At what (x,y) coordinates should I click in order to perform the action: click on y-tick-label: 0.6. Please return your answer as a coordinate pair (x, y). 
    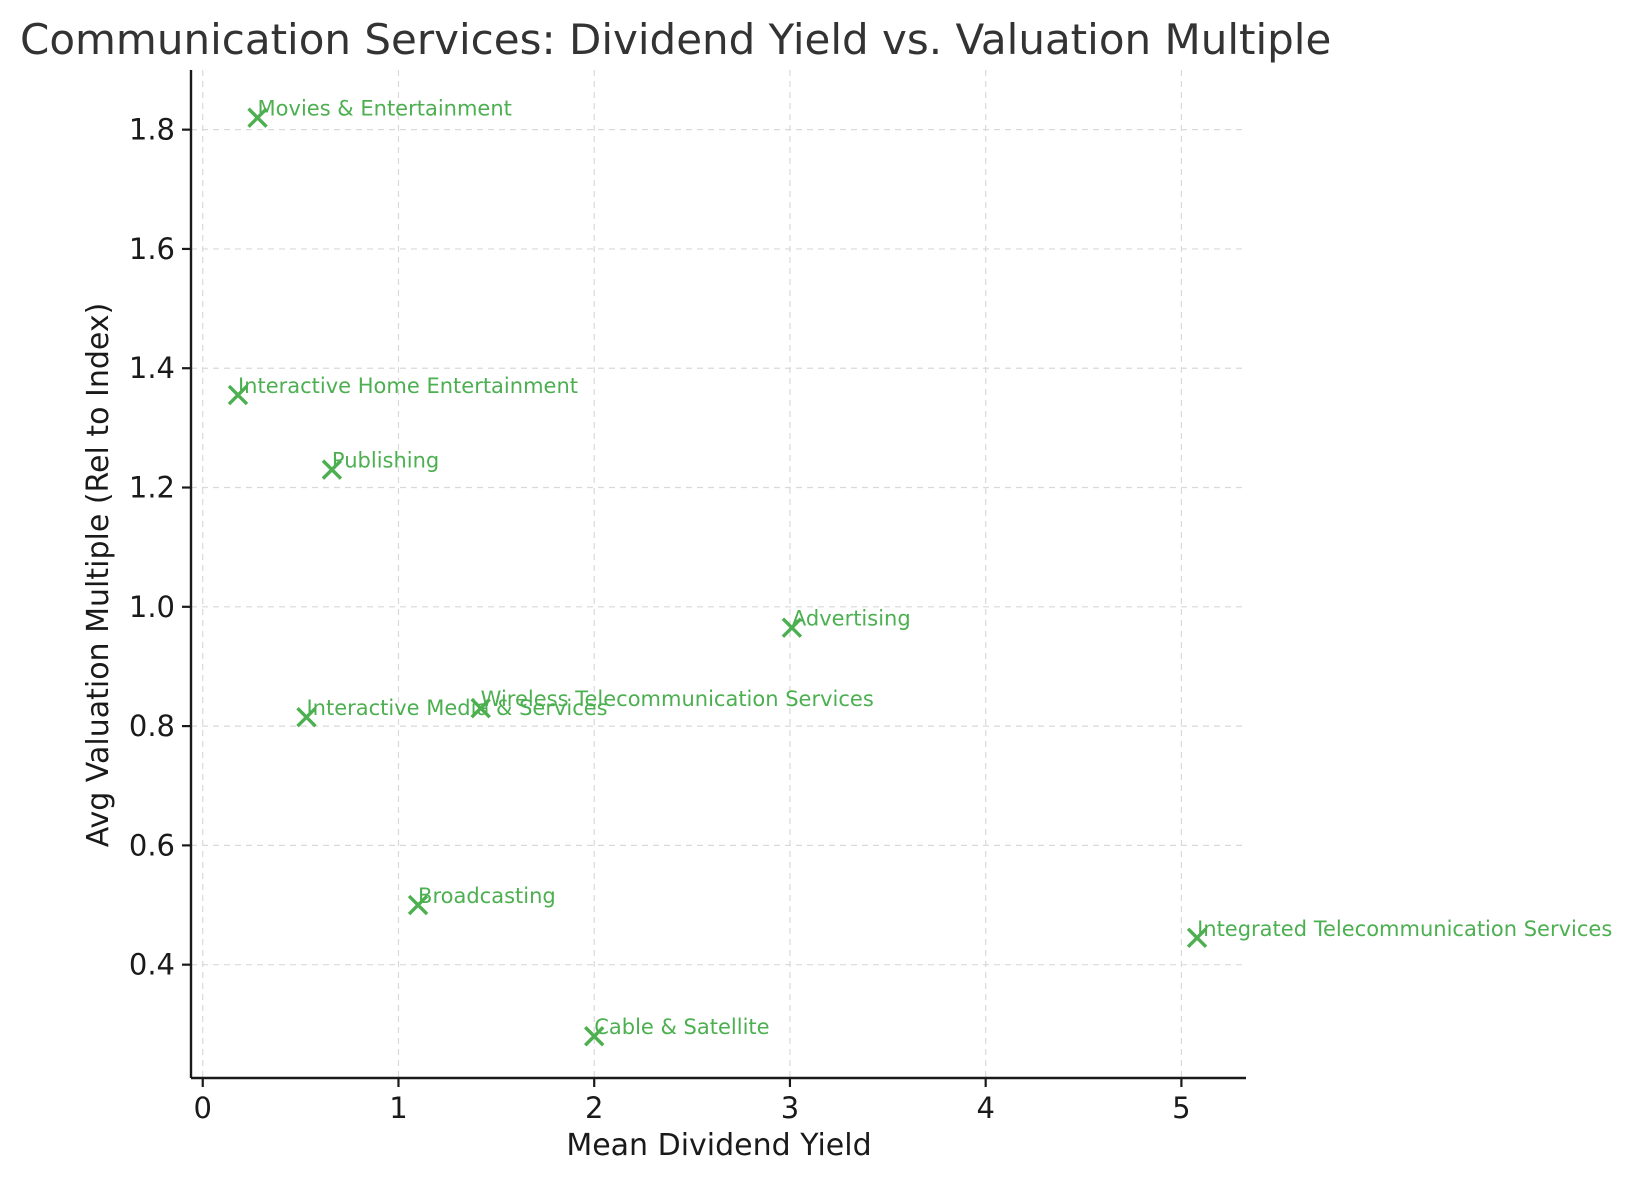
    Looking at the image, I should click on (152, 845).